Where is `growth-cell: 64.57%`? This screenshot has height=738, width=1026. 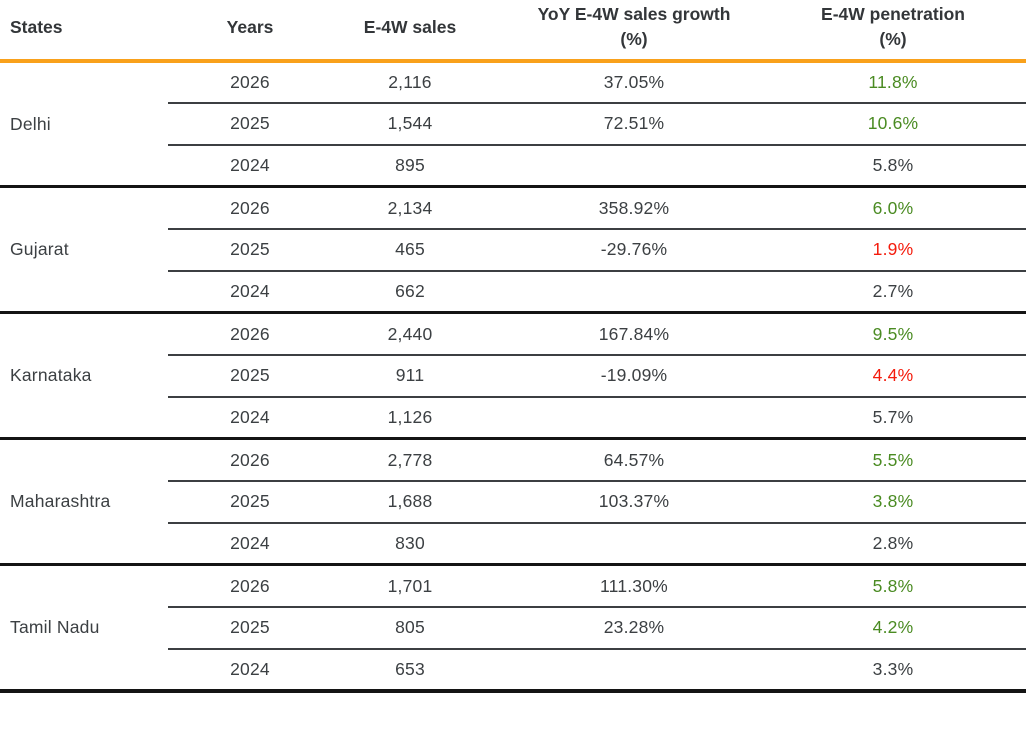
growth-cell: 64.57% is located at coordinates (634, 460).